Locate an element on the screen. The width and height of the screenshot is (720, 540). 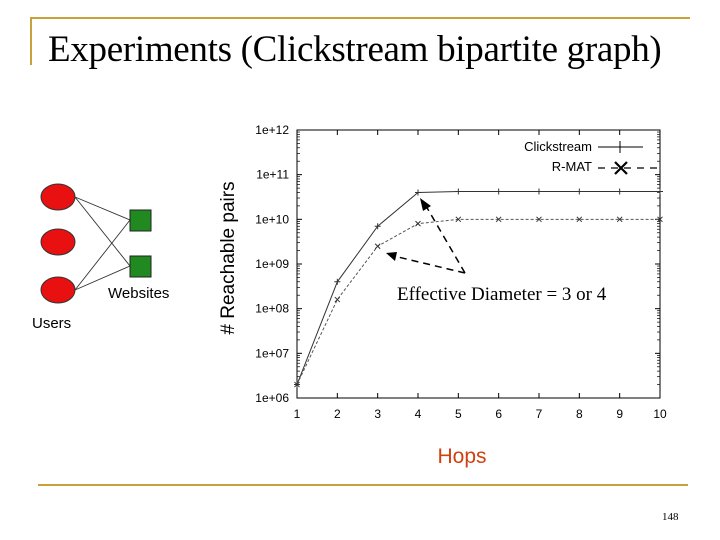
x-tick-label: 9 is located at coordinates (619, 414).